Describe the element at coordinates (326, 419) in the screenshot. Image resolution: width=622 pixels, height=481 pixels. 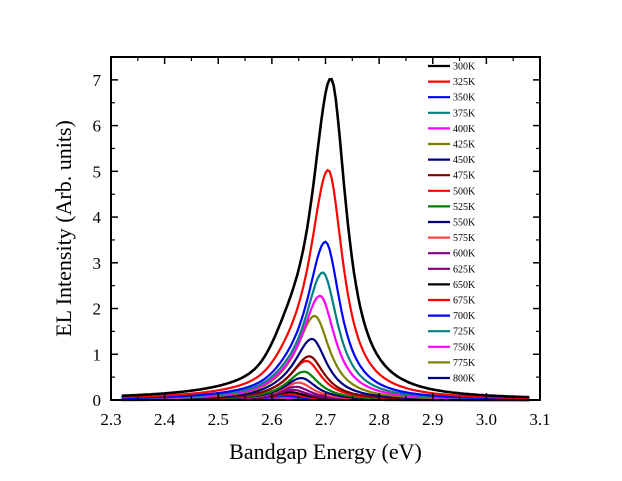
I see `x-tick-label: 2.7` at that location.